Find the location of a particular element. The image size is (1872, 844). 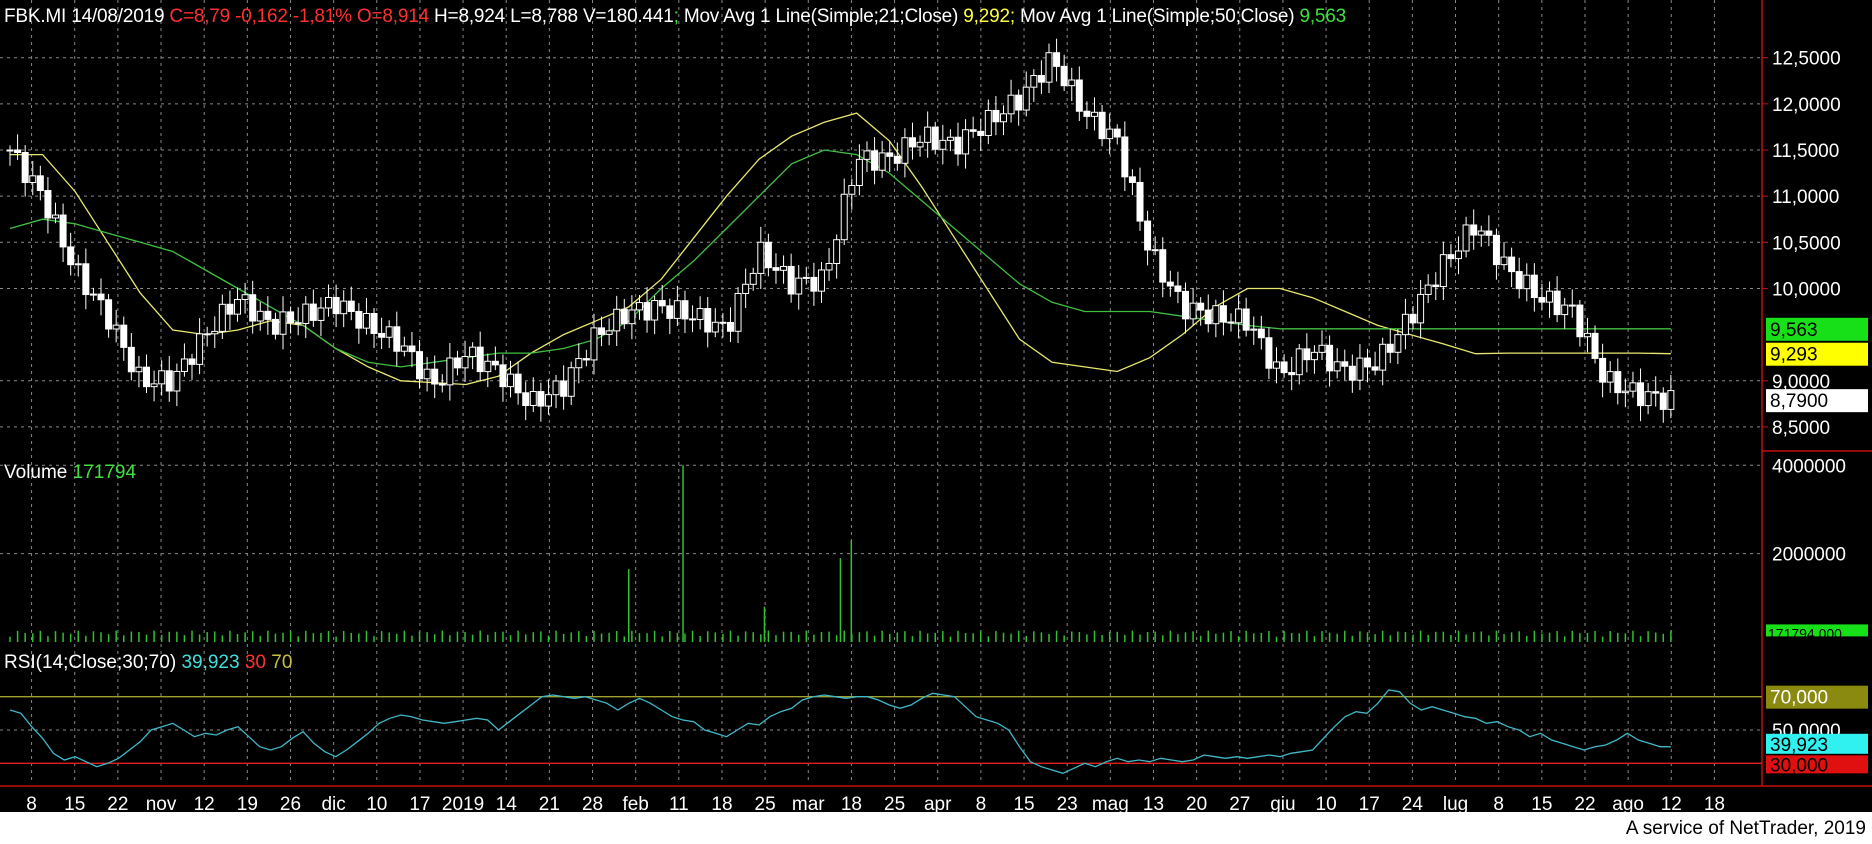

volume-badge-bg is located at coordinates (1817, 630).